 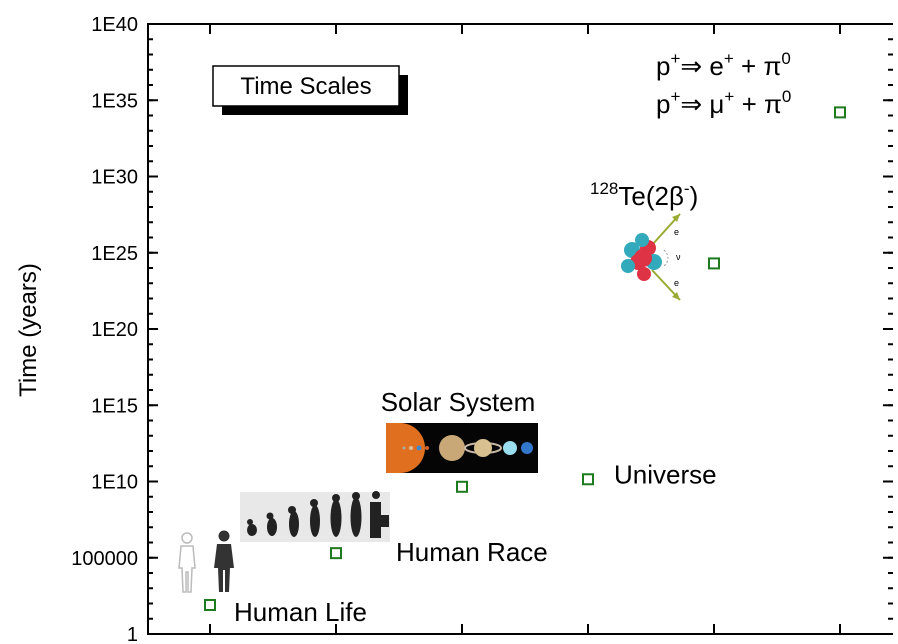 I want to click on y-tick-label: 1E20, so click(x=114, y=330).